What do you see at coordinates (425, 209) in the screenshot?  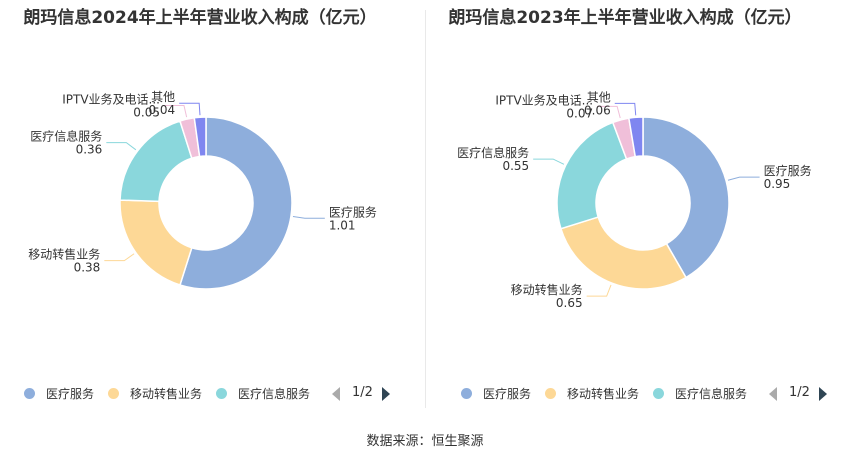 I see `panel-divider` at bounding box center [425, 209].